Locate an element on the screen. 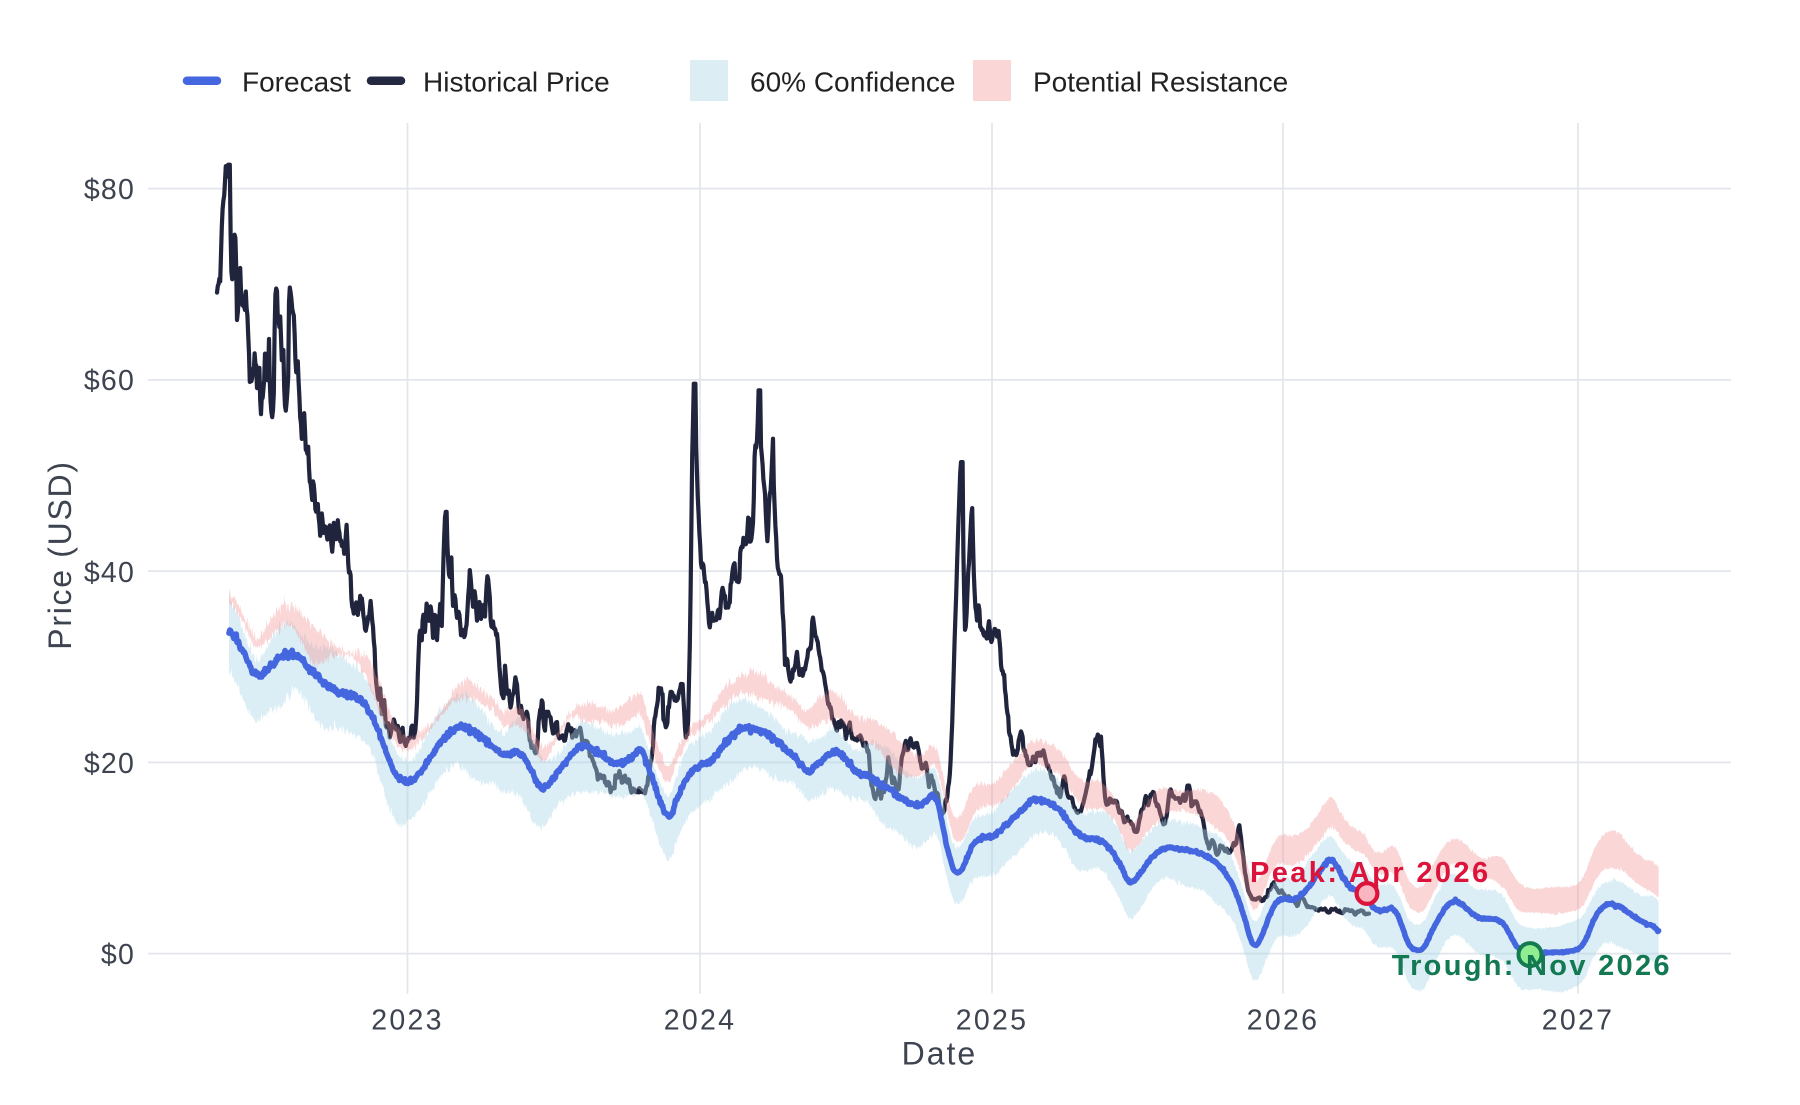  svg-text: 2023 is located at coordinates (407, 1020).